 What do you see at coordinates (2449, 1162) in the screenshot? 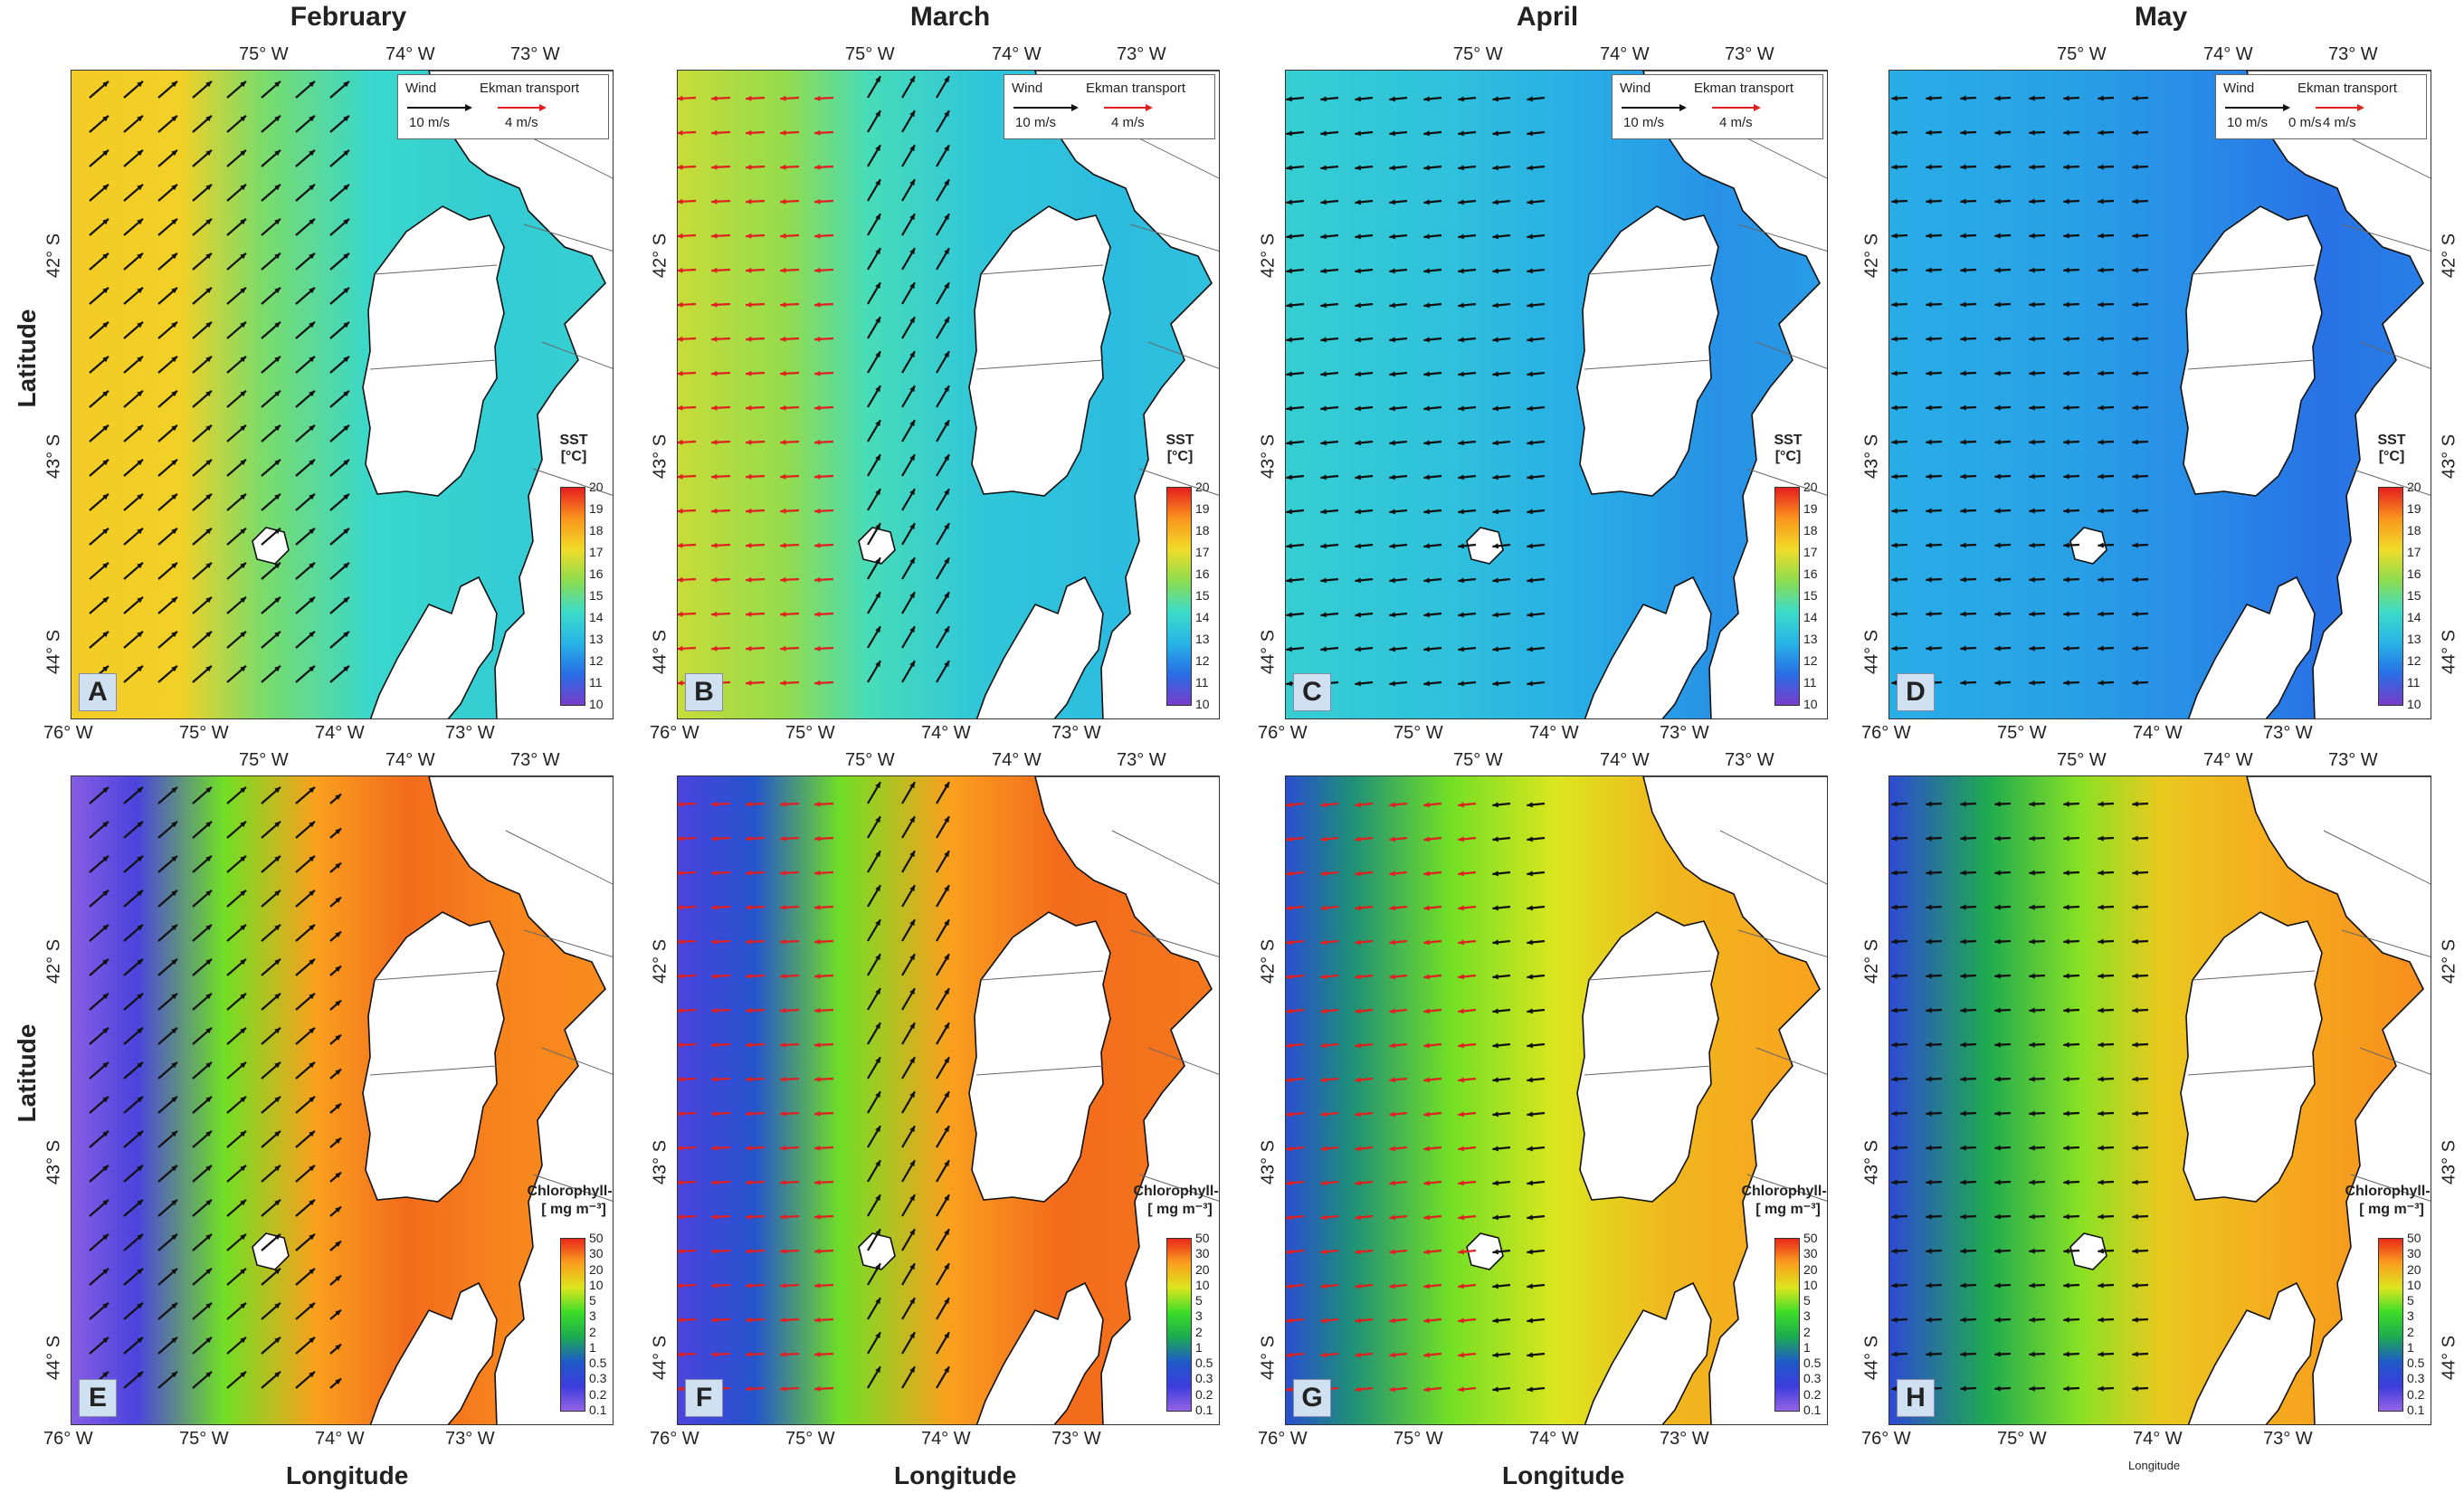
I see `lat-tick-right: 43° S` at bounding box center [2449, 1162].